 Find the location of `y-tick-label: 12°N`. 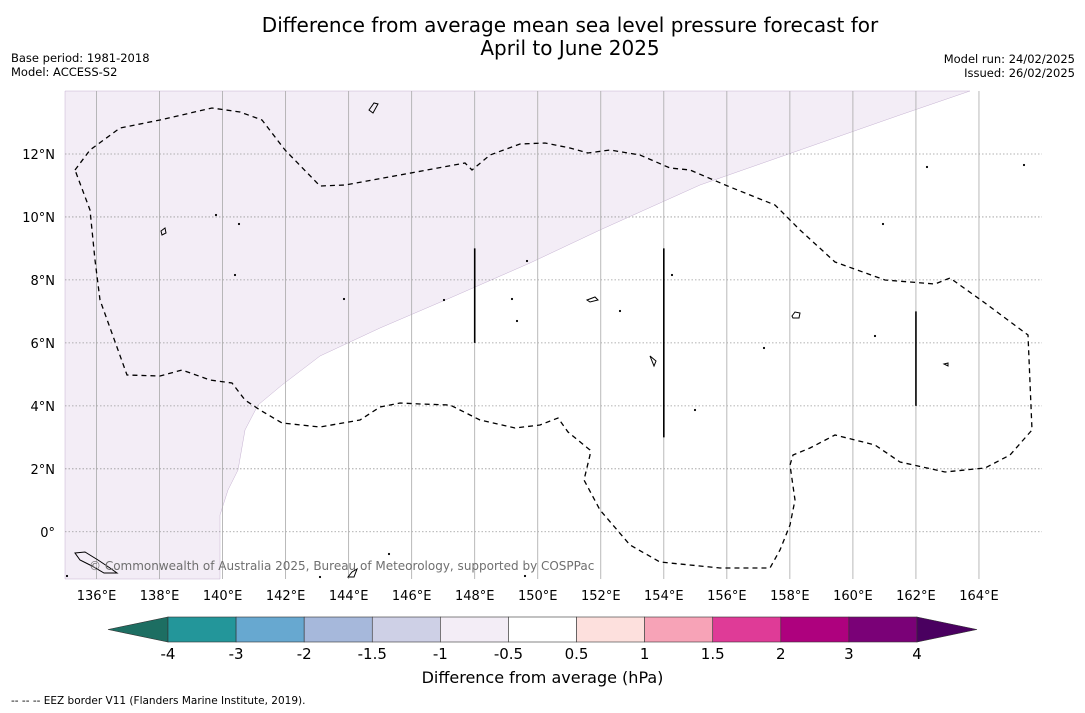

y-tick-label: 12°N is located at coordinates (38, 155).